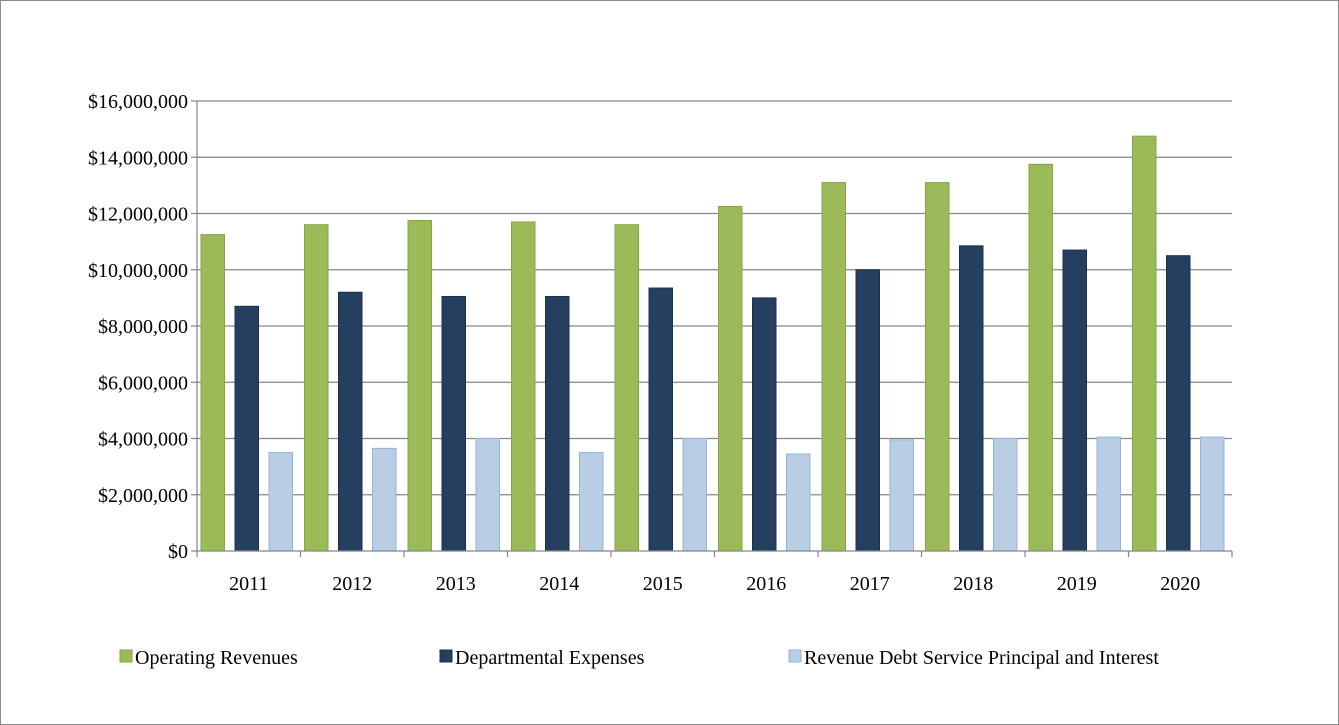 The height and width of the screenshot is (725, 1339). Describe the element at coordinates (216, 658) in the screenshot. I see `legend-label: Operating Revenues` at that location.